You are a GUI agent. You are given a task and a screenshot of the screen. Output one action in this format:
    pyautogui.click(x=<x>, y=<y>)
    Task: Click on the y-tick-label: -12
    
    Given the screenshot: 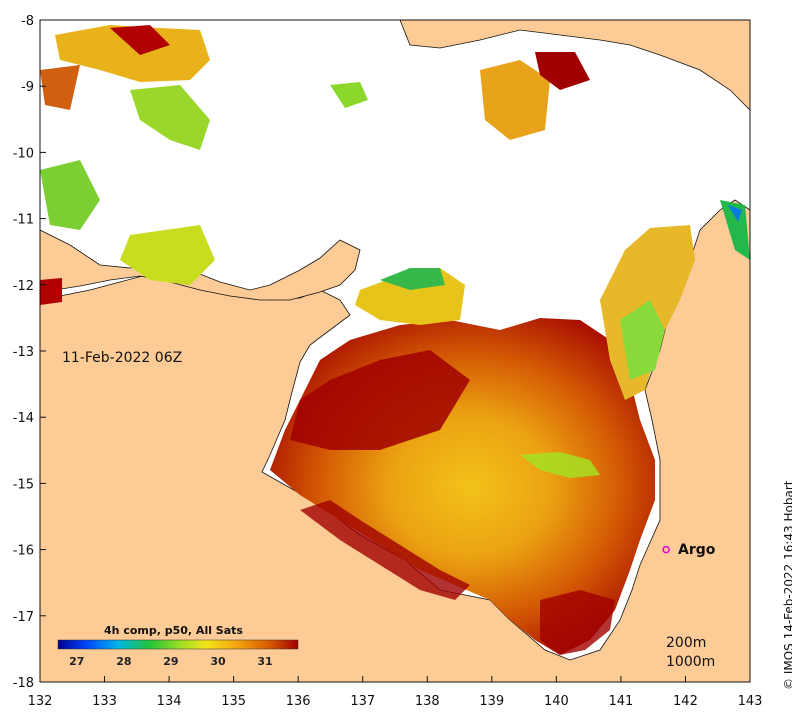 What is the action you would take?
    pyautogui.click(x=23, y=286)
    